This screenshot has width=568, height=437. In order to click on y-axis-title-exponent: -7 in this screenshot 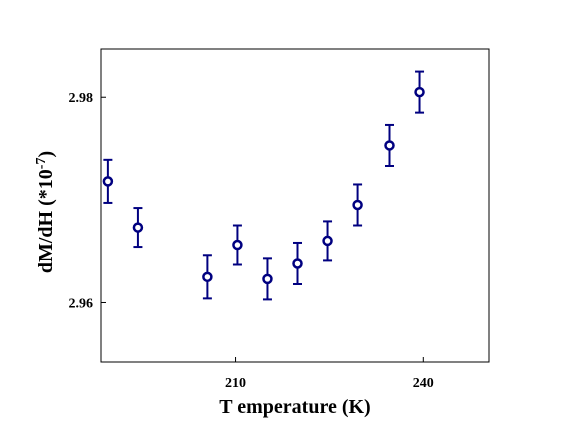, I will do `click(41, 164)`.